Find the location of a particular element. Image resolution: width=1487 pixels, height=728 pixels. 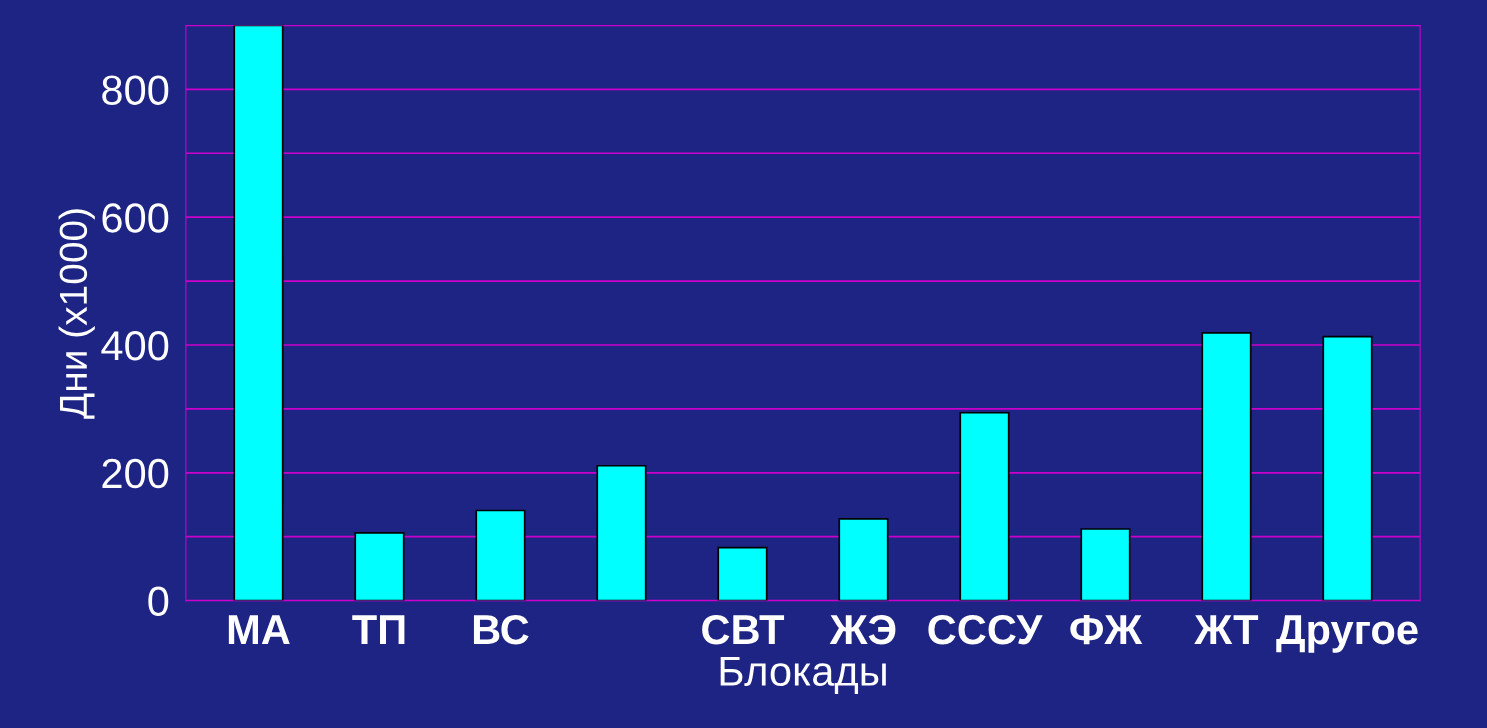

y-tick-label: 200 is located at coordinates (135, 473).